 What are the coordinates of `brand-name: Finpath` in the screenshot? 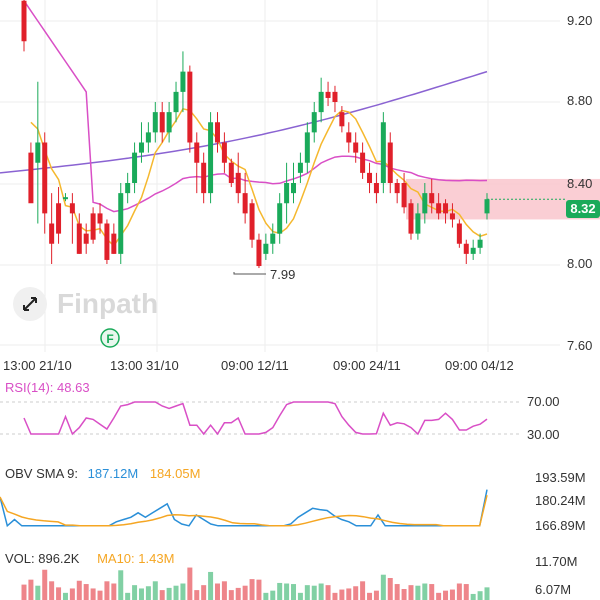 It's located at (107, 303).